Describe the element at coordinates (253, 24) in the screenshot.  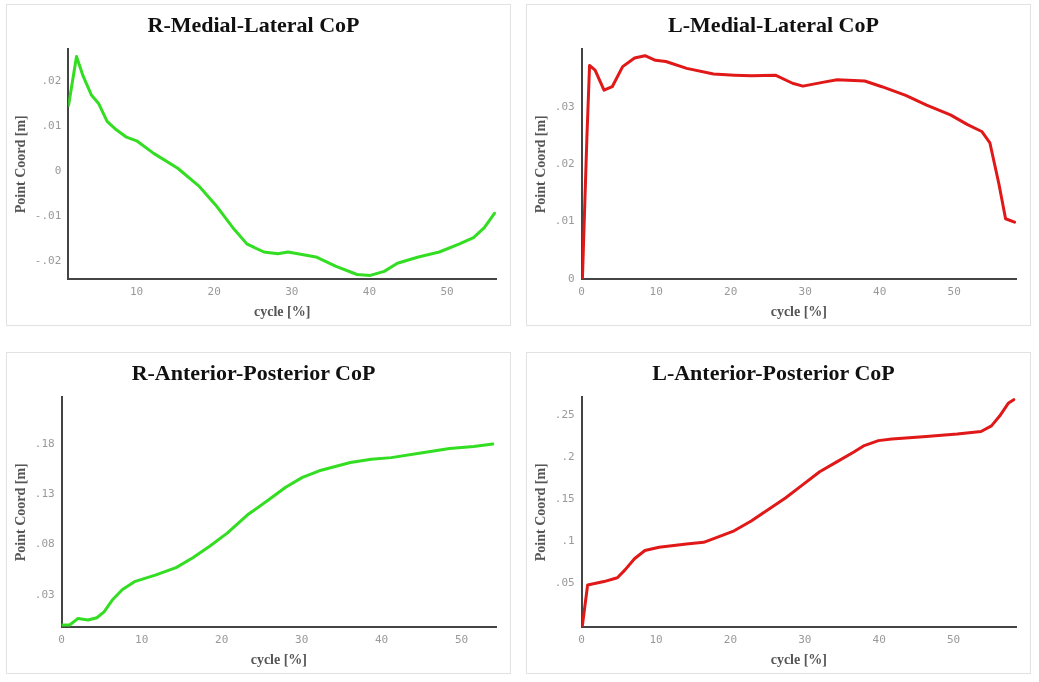
I see `chart-title: R-Medial-Lateral CoP` at that location.